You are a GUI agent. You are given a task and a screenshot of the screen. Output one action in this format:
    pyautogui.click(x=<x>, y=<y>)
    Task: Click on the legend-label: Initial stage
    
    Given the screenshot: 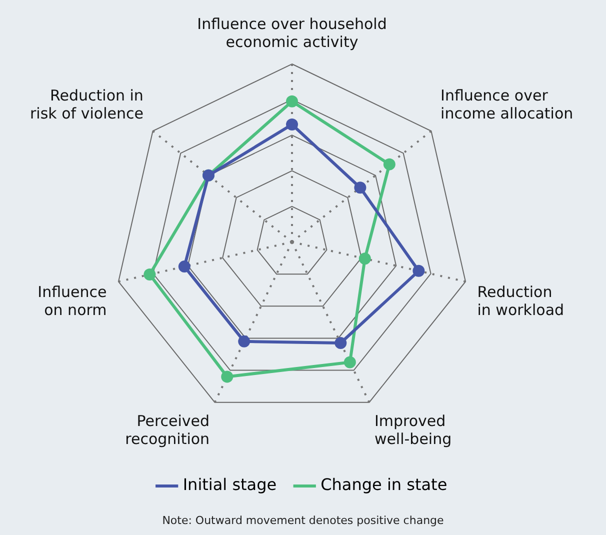 What is the action you would take?
    pyautogui.click(x=229, y=484)
    